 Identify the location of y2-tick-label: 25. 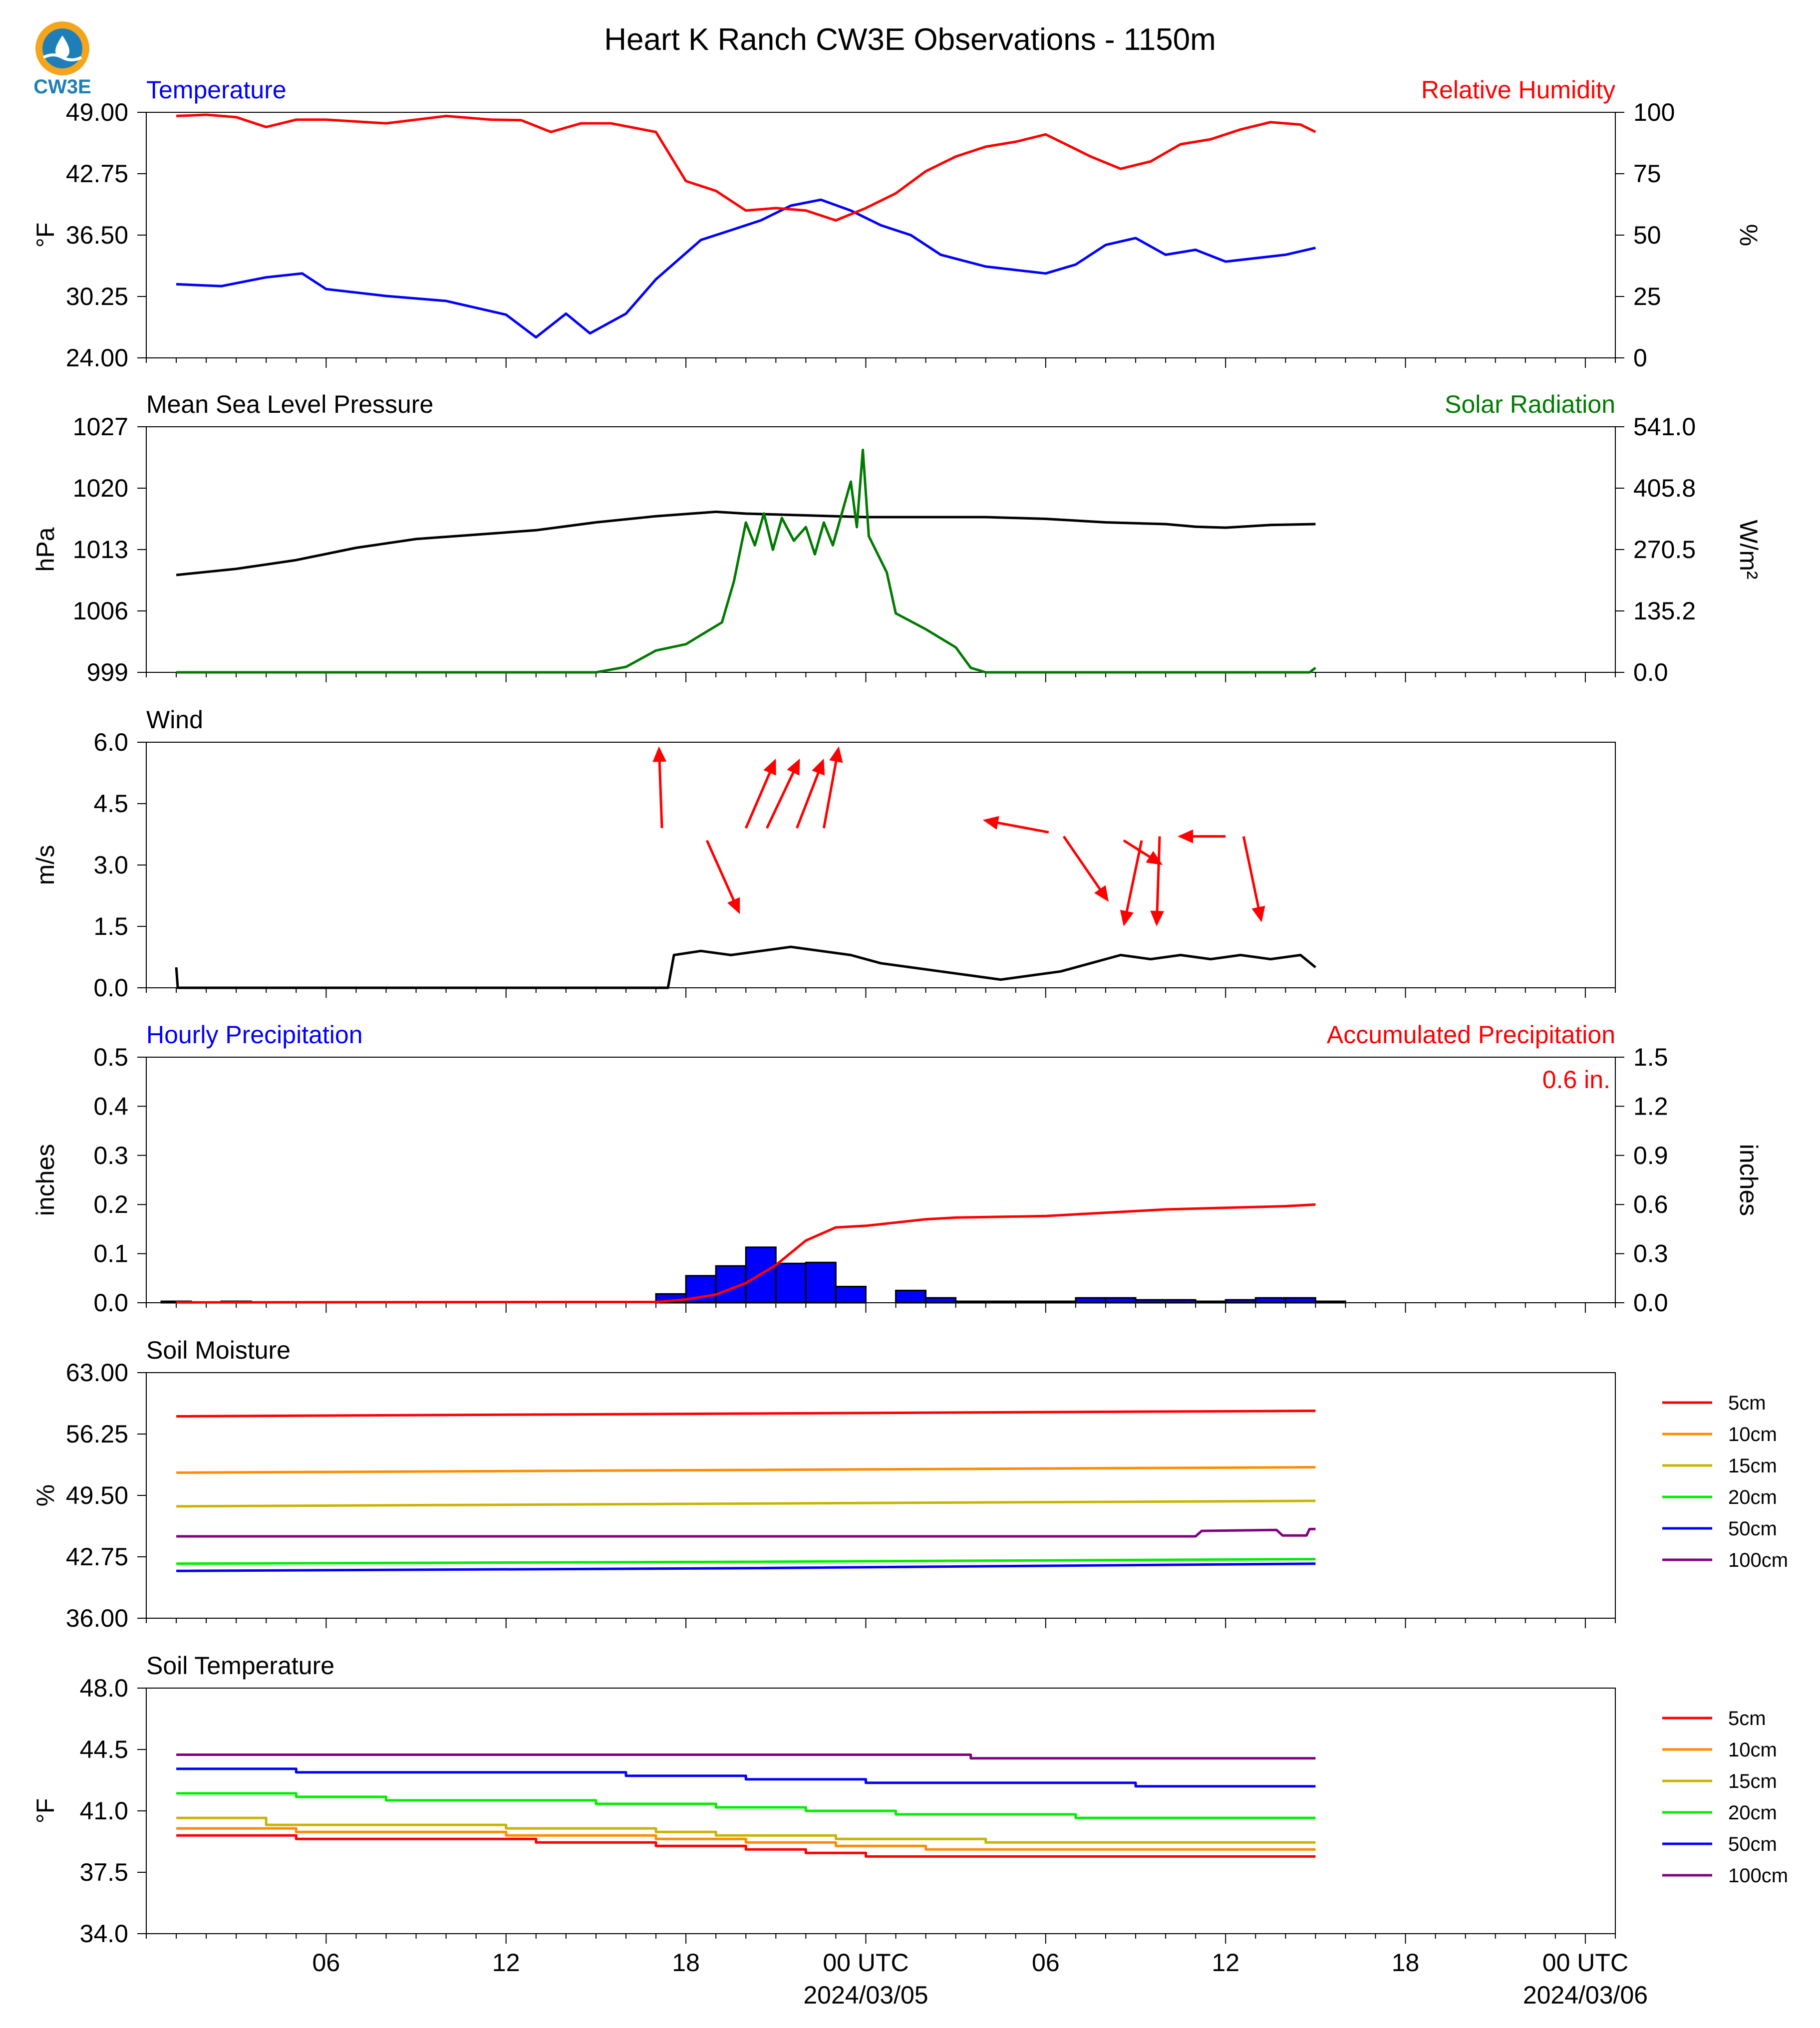
(1647, 296).